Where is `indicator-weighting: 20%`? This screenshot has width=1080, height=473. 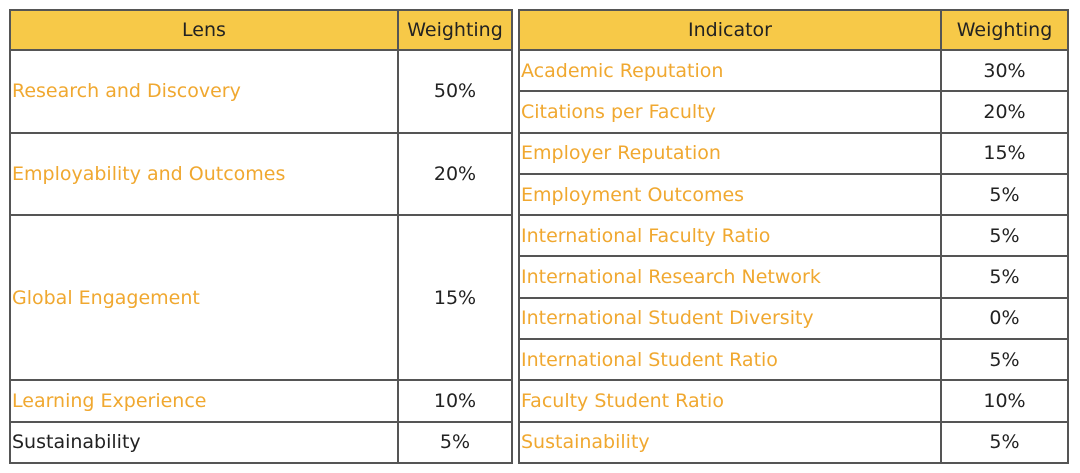
indicator-weighting: 20% is located at coordinates (1004, 112).